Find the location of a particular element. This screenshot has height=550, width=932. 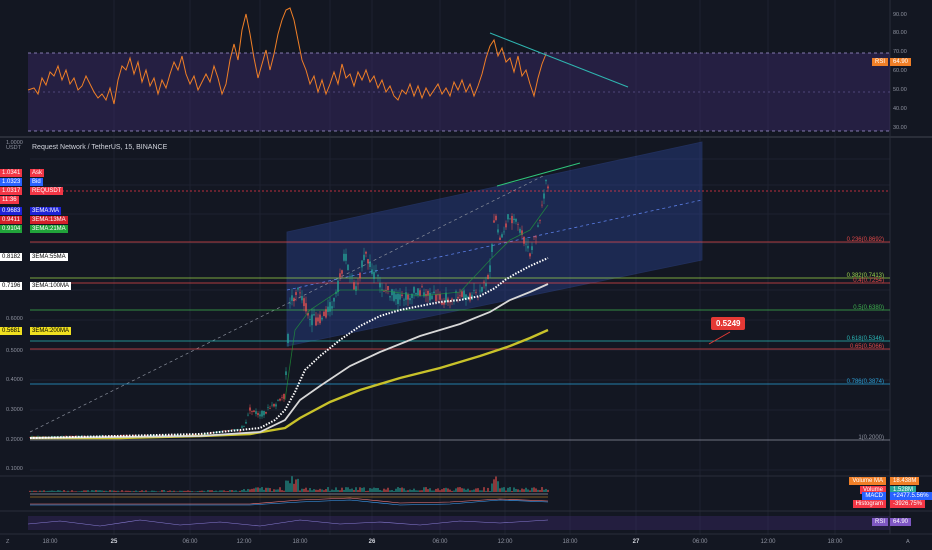

macd-label: MACD is located at coordinates (874, 496).